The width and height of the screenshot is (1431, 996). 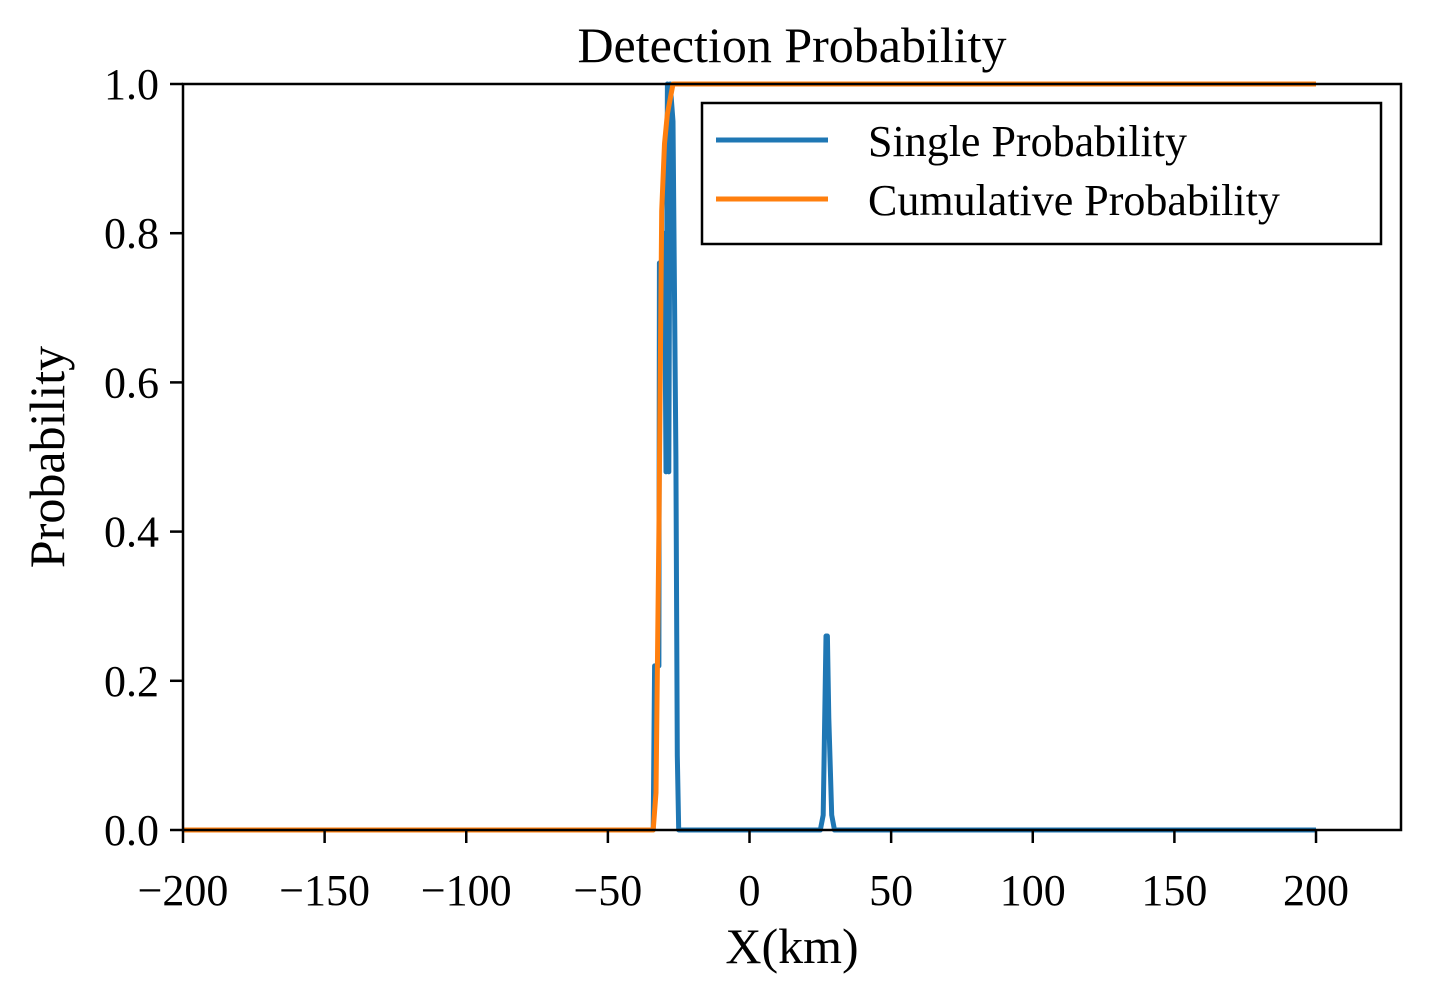 What do you see at coordinates (324, 890) in the screenshot?
I see `x-tick-label: −150` at bounding box center [324, 890].